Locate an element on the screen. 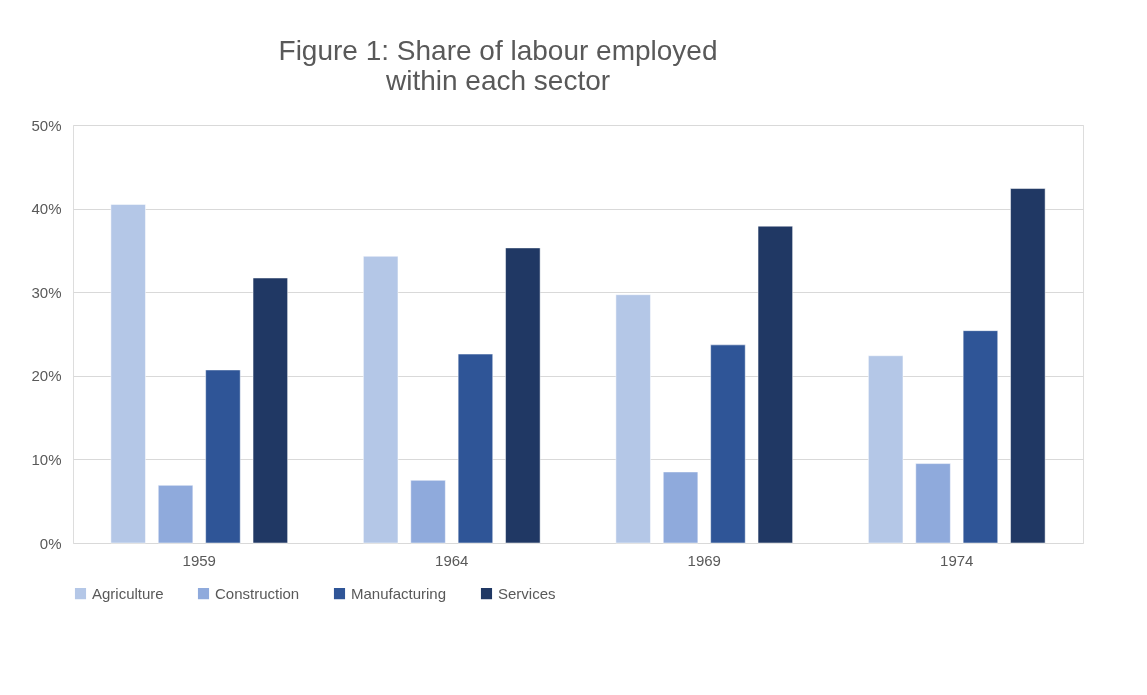  legend-label: Construction is located at coordinates (257, 593).